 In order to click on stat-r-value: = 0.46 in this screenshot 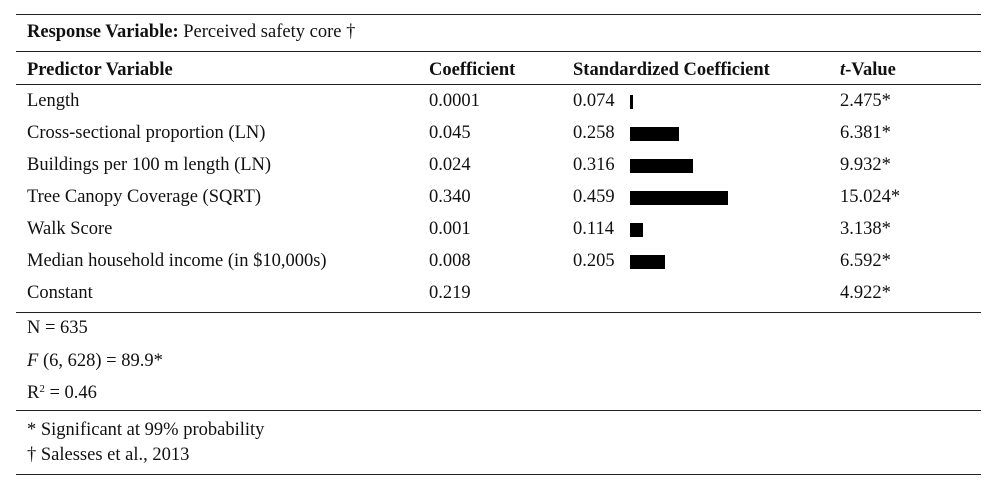, I will do `click(70, 393)`.